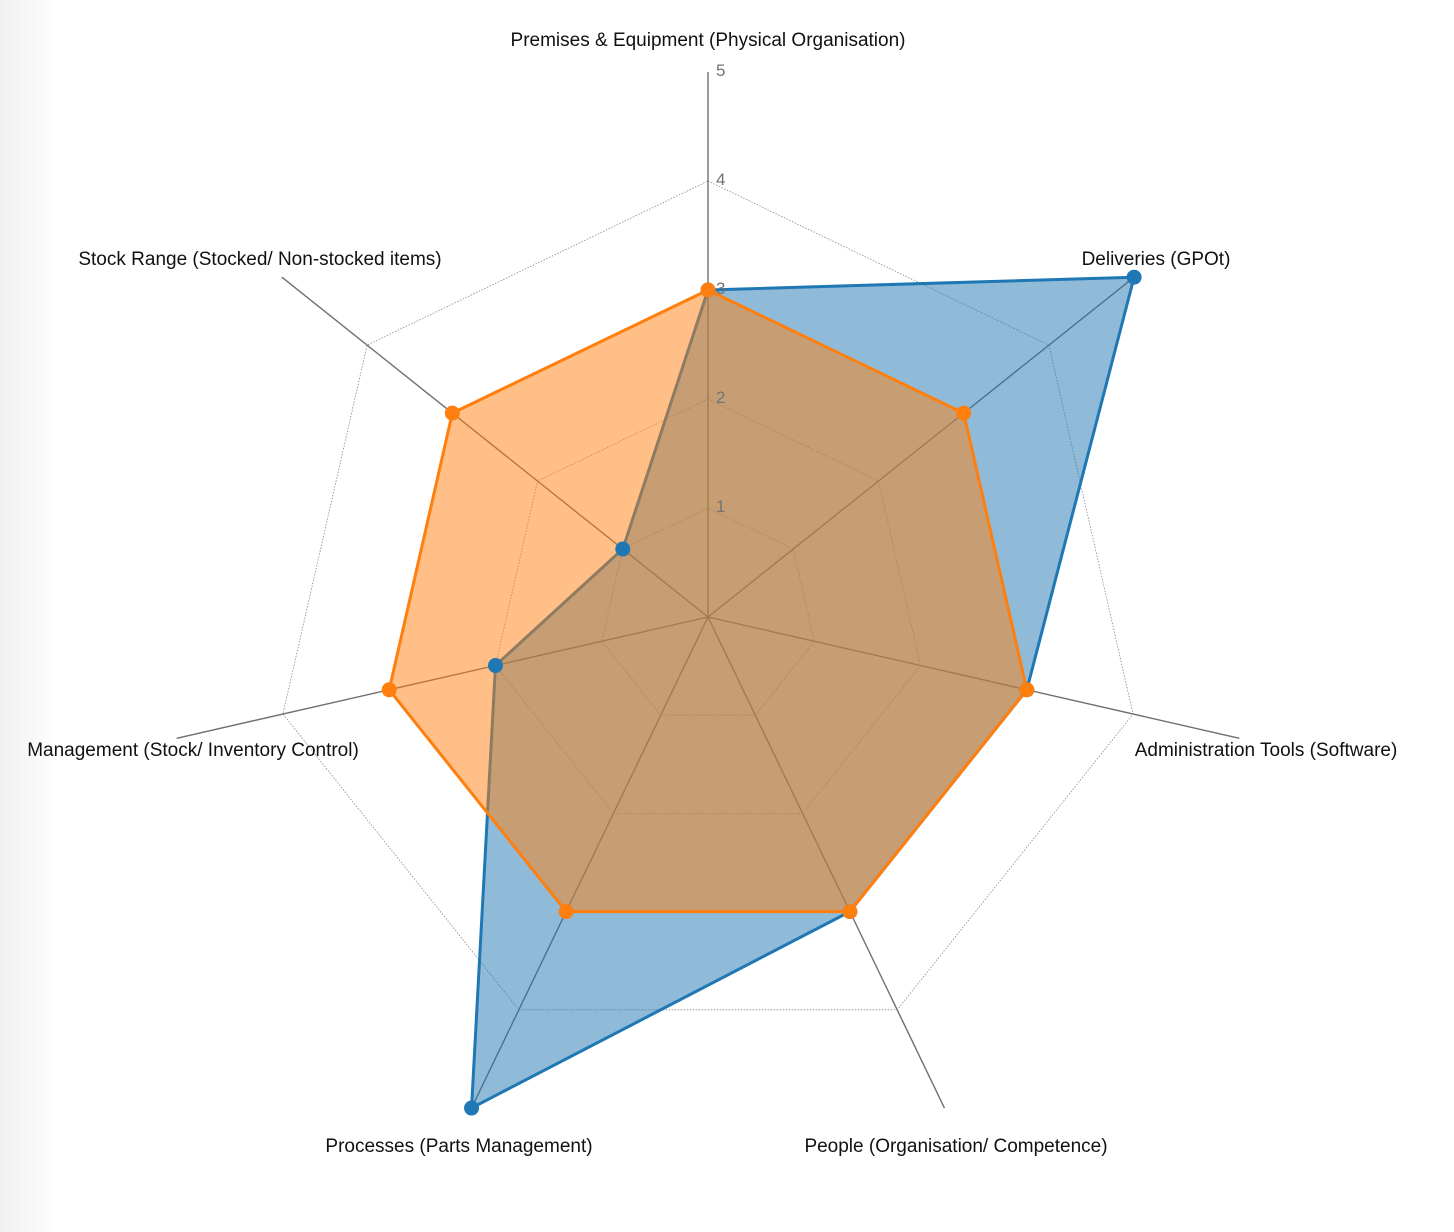 This screenshot has height=1232, width=1454. Describe the element at coordinates (193, 750) in the screenshot. I see `axis-label-management: Management (Stock/ Inventory Control)` at that location.